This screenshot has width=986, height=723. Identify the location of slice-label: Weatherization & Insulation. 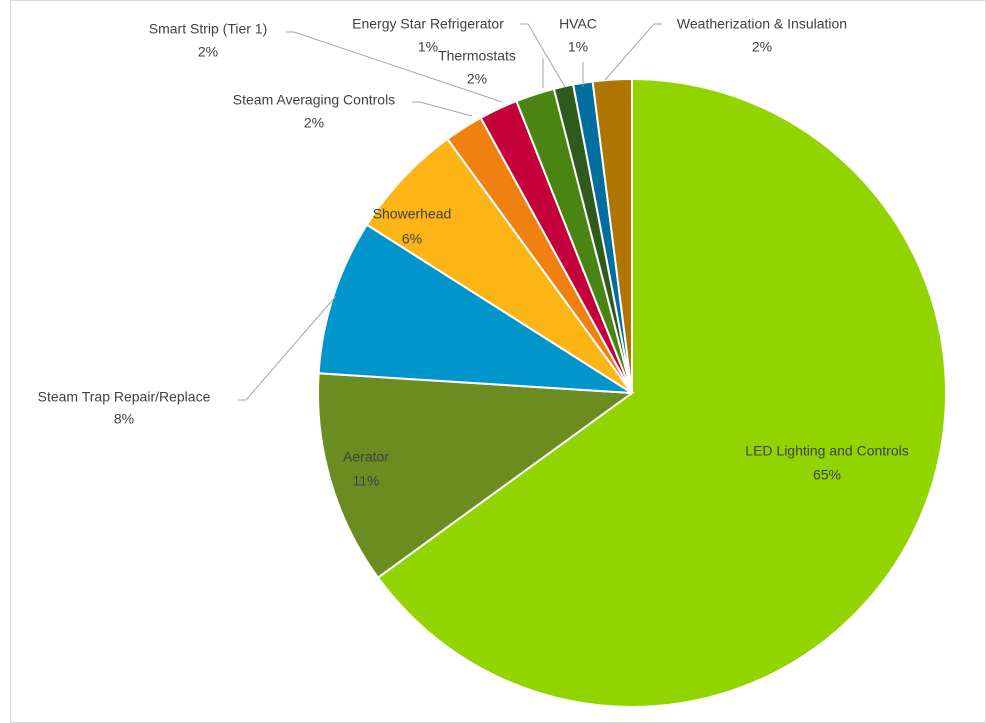
(762, 24).